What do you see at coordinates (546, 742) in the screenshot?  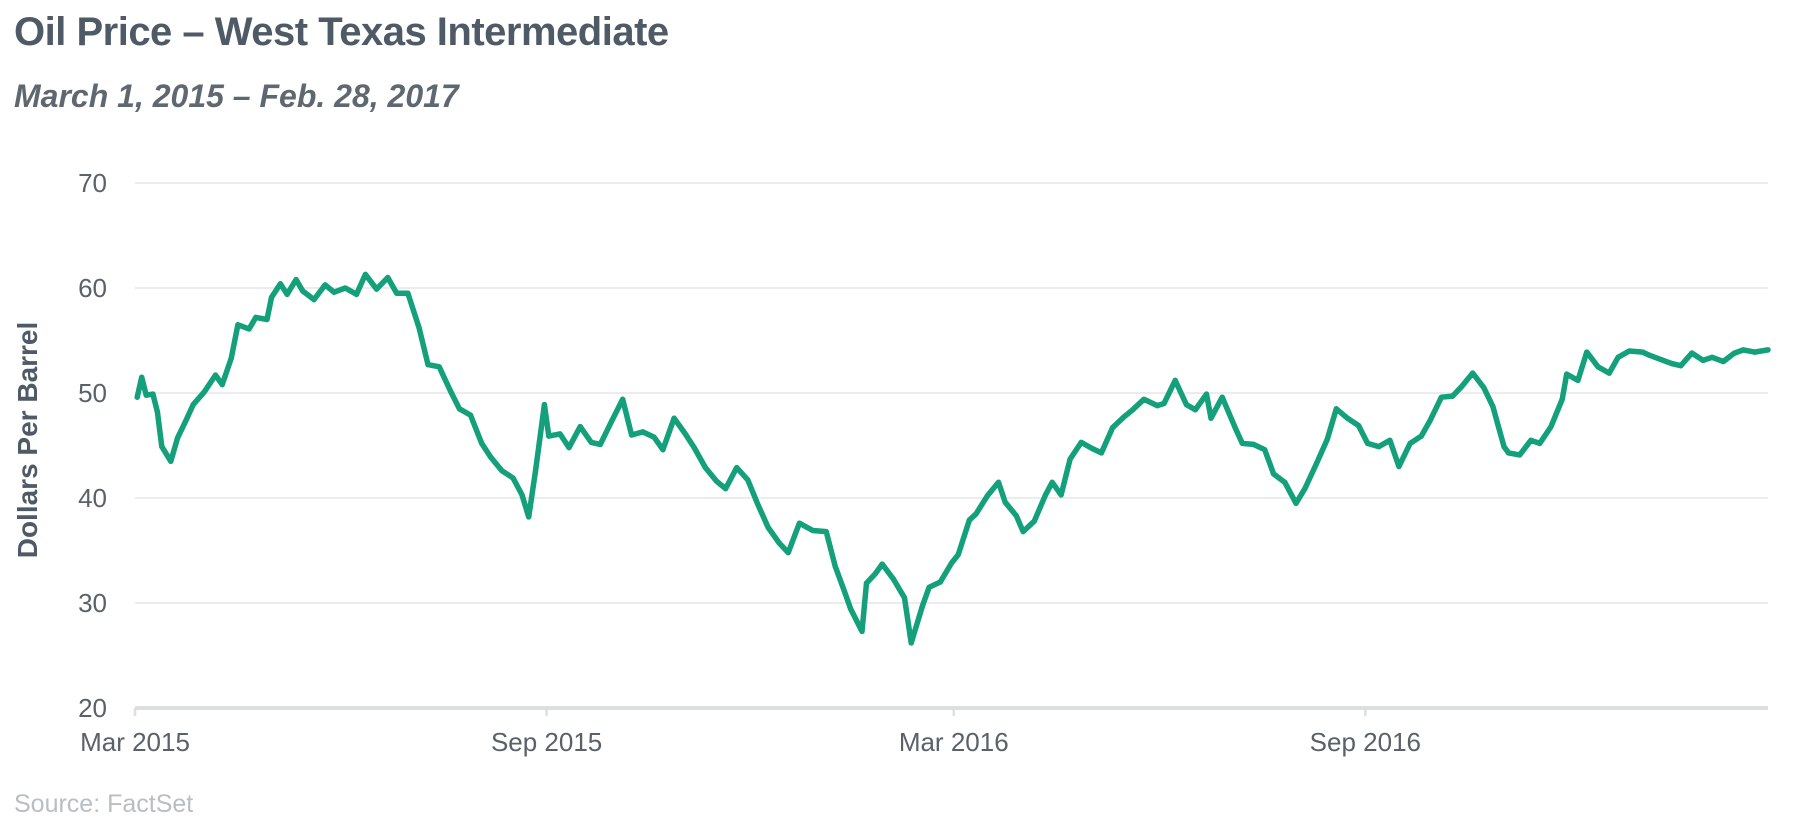 I see `x-tick-label: Sep 2015` at bounding box center [546, 742].